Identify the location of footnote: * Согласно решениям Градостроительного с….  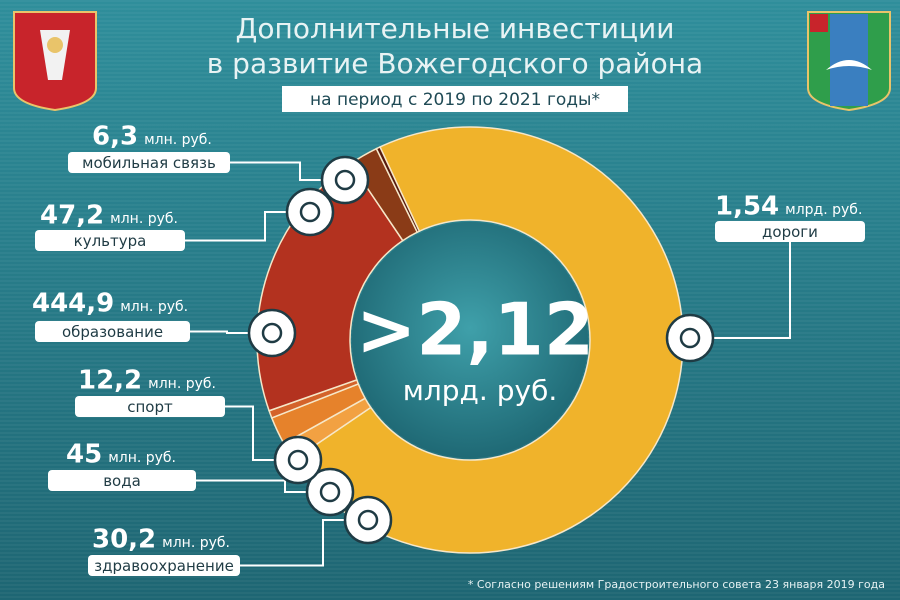
(676, 584).